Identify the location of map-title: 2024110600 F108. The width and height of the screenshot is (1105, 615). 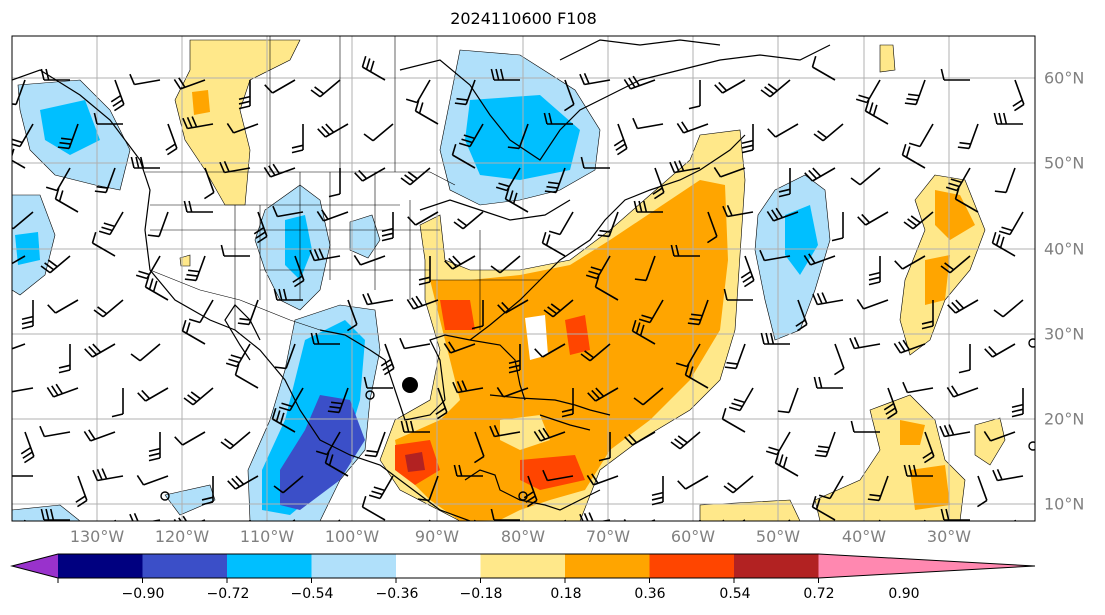
(523, 18).